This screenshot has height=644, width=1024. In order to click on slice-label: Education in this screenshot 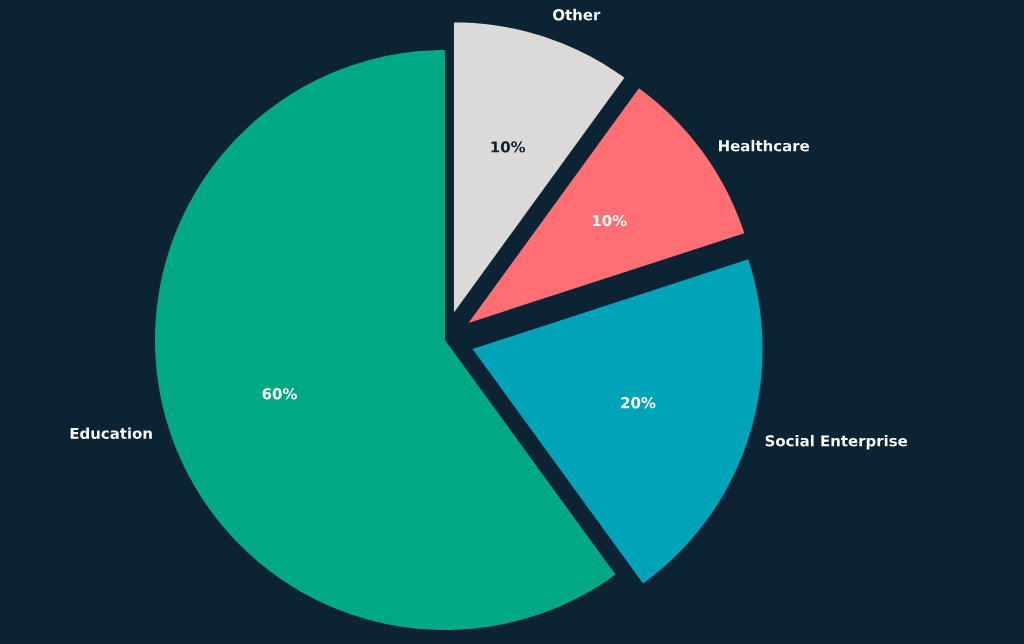, I will do `click(111, 433)`.